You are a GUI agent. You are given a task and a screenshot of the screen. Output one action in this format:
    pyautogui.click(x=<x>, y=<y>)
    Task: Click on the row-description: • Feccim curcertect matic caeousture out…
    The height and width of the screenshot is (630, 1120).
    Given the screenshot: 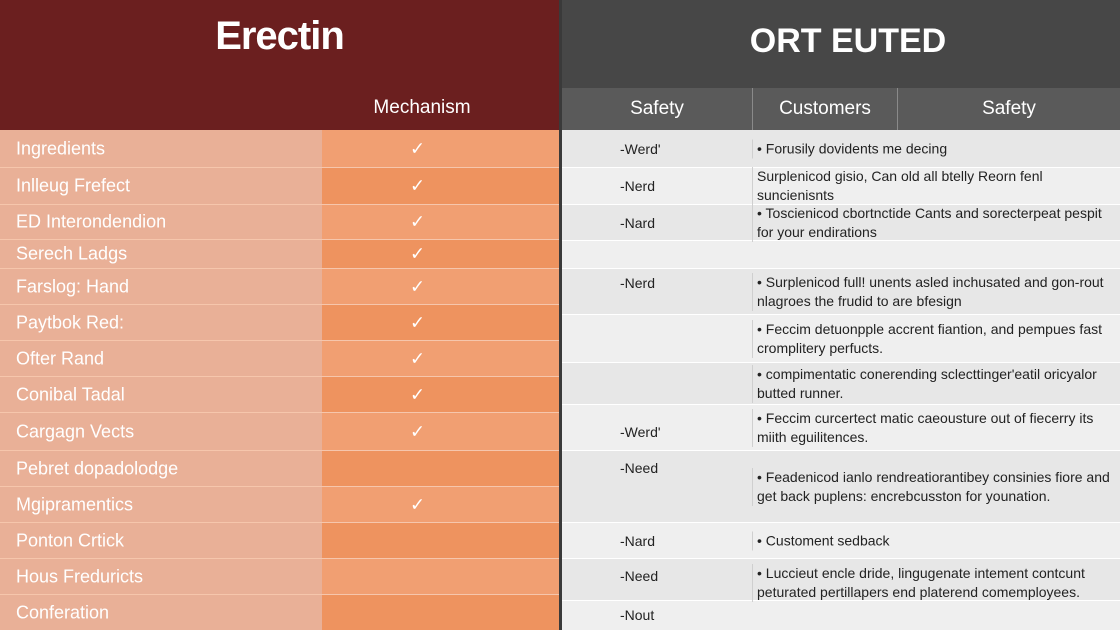 What is the action you would take?
    pyautogui.click(x=932, y=427)
    